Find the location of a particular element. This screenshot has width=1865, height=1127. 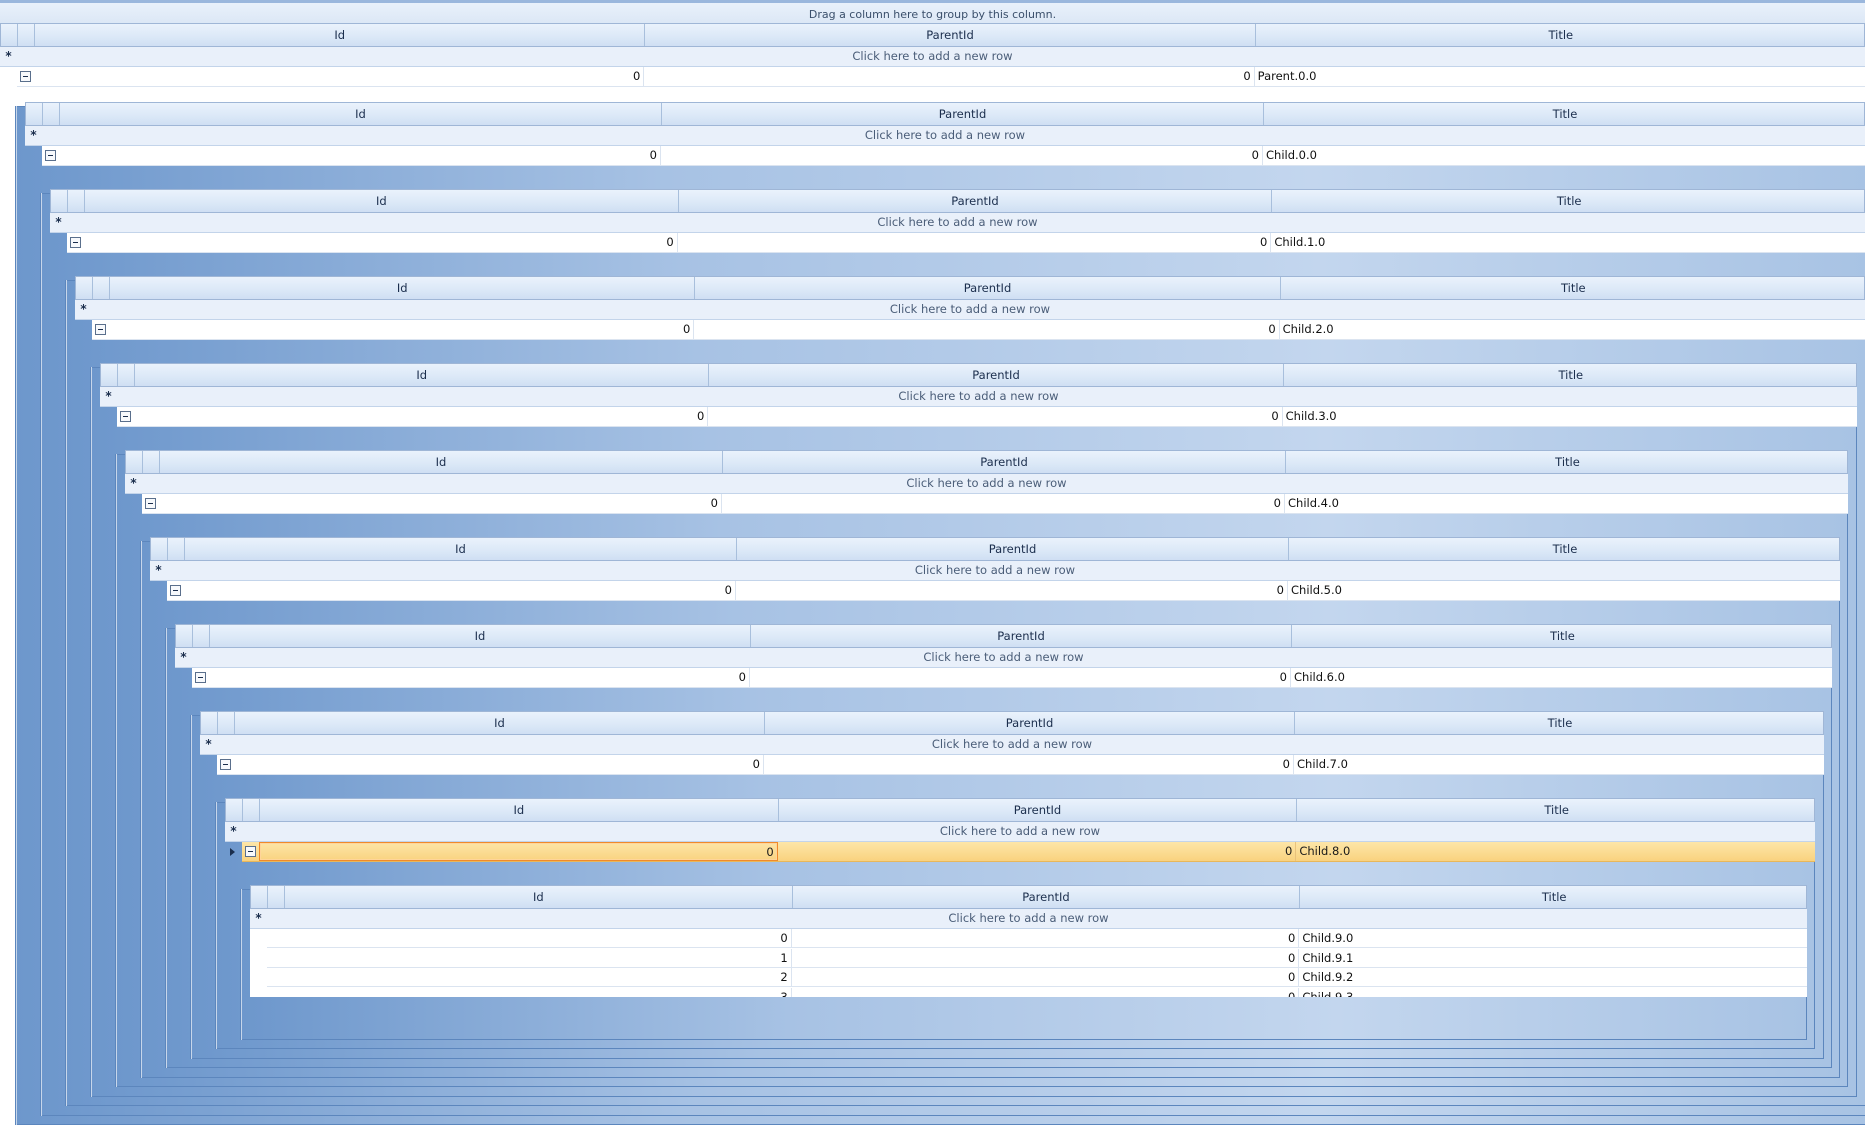

table-row: 0 0 Child.8.0 is located at coordinates (1028, 852).